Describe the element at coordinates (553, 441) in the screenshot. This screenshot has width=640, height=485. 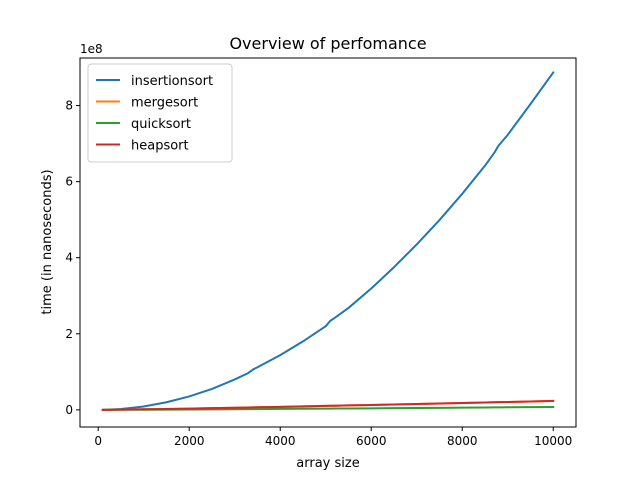
I see `x-tick-label: 10000` at that location.